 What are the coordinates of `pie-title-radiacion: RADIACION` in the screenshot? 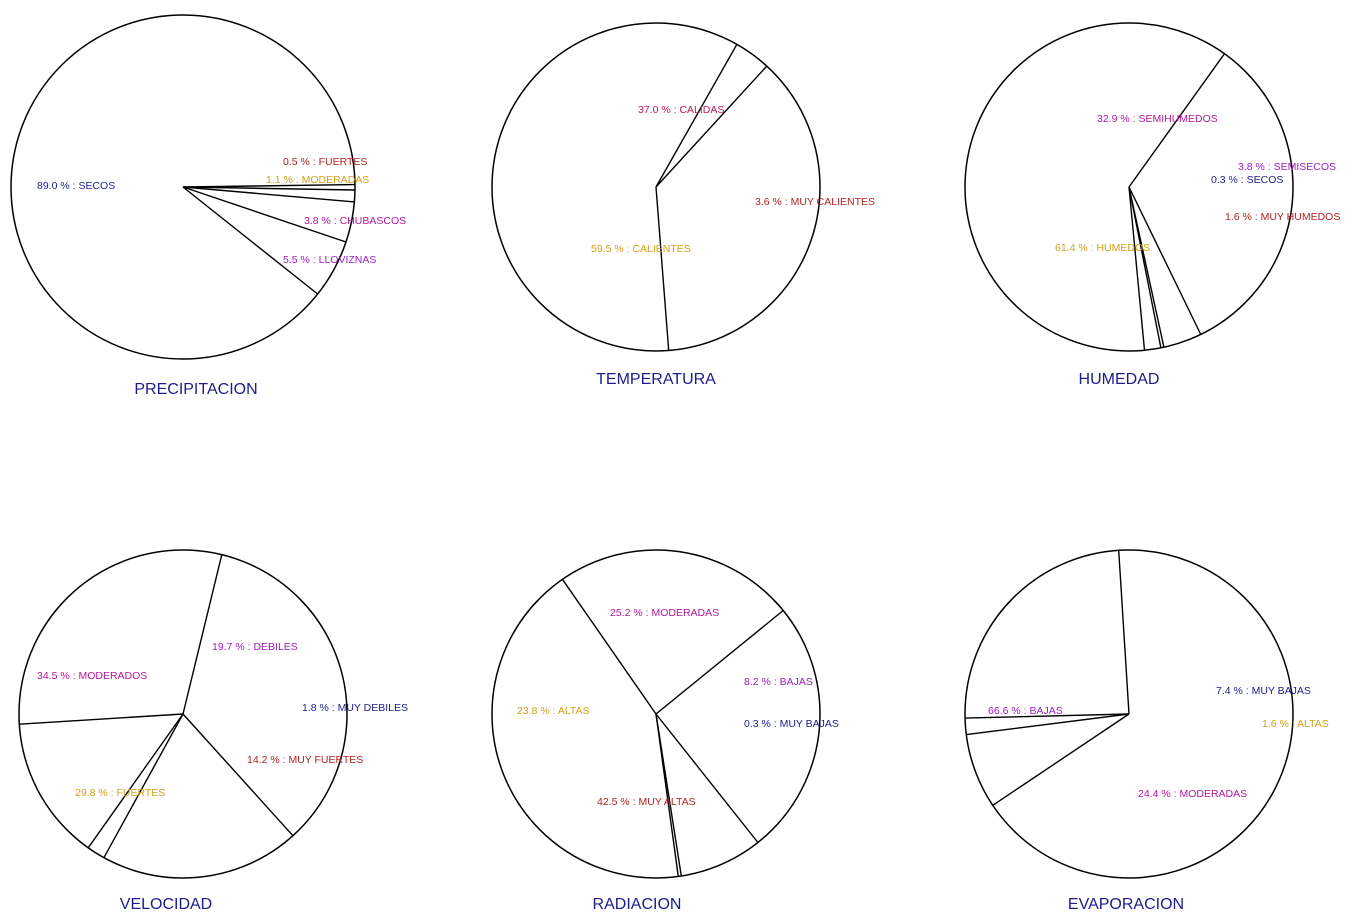 It's located at (637, 904).